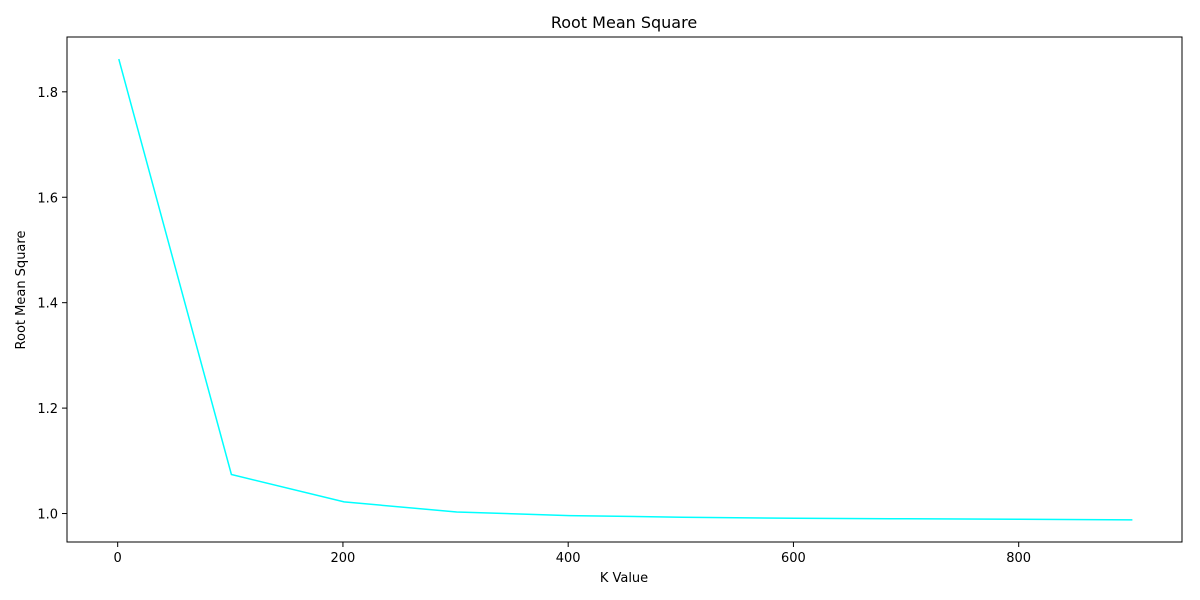 The height and width of the screenshot is (600, 1200). I want to click on y-tick-label: 1.0, so click(47, 515).